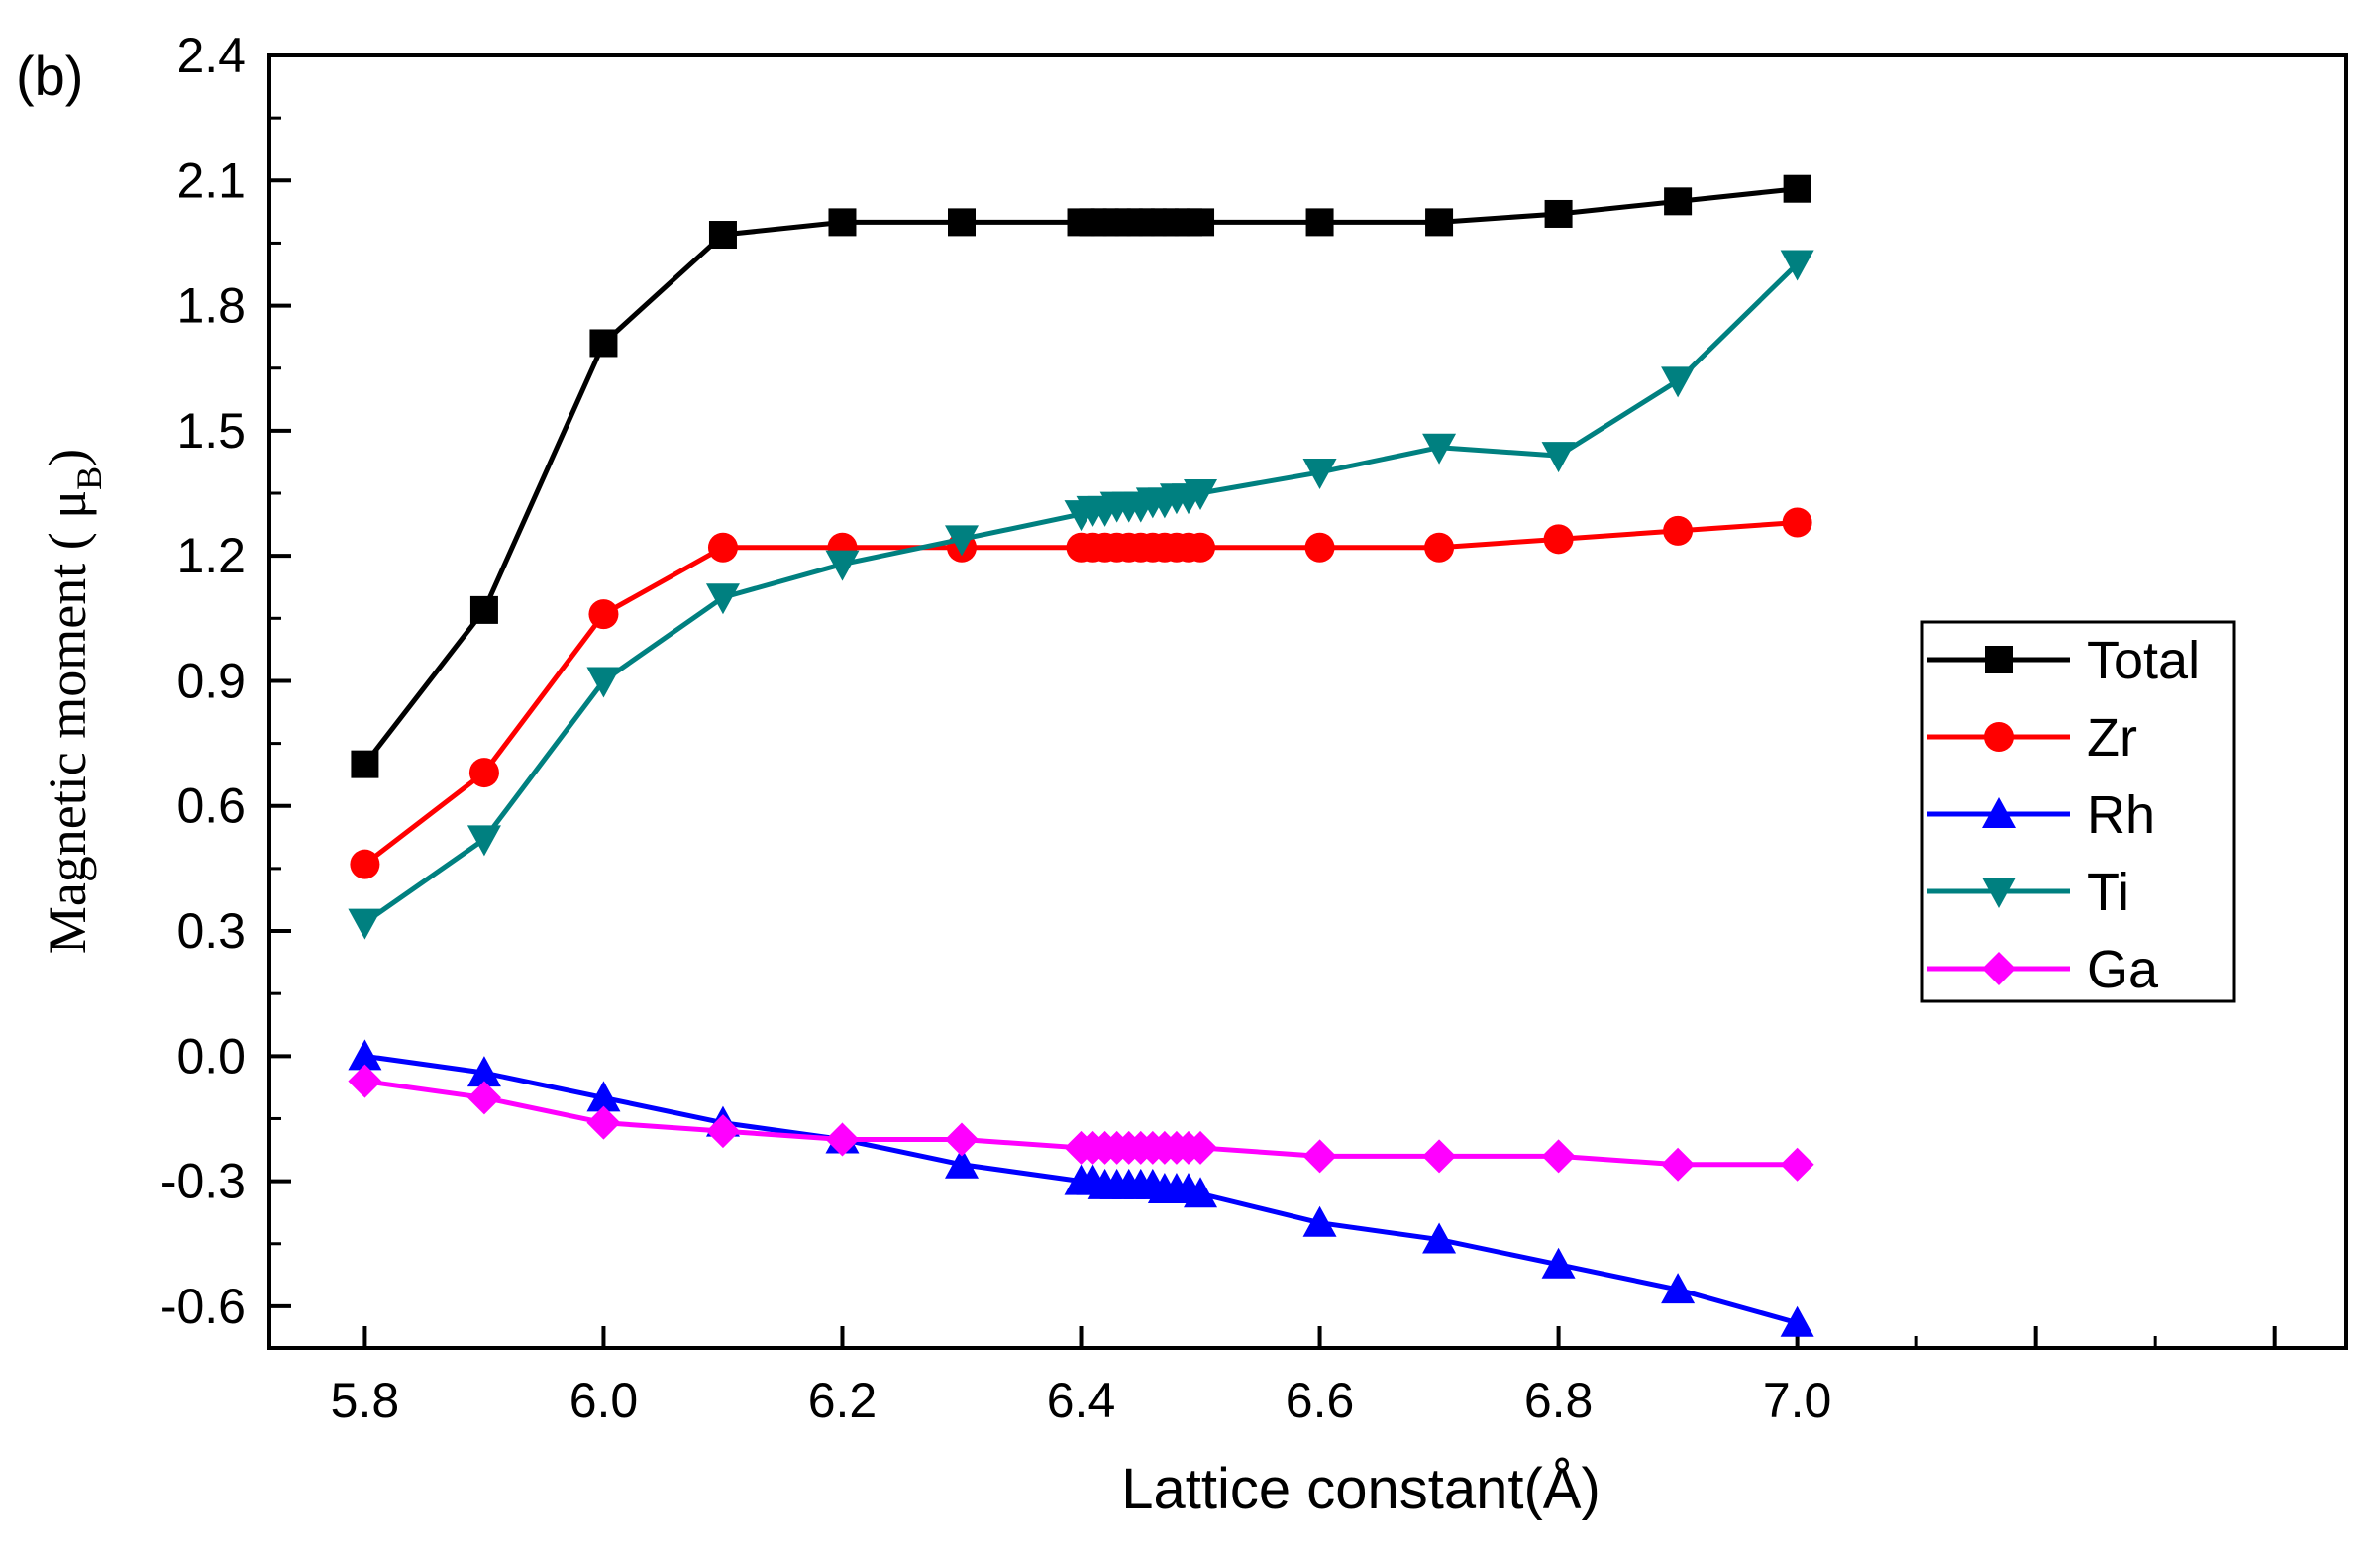 The image size is (2380, 1549). What do you see at coordinates (211, 431) in the screenshot?
I see `y-tick-label: 1.5` at bounding box center [211, 431].